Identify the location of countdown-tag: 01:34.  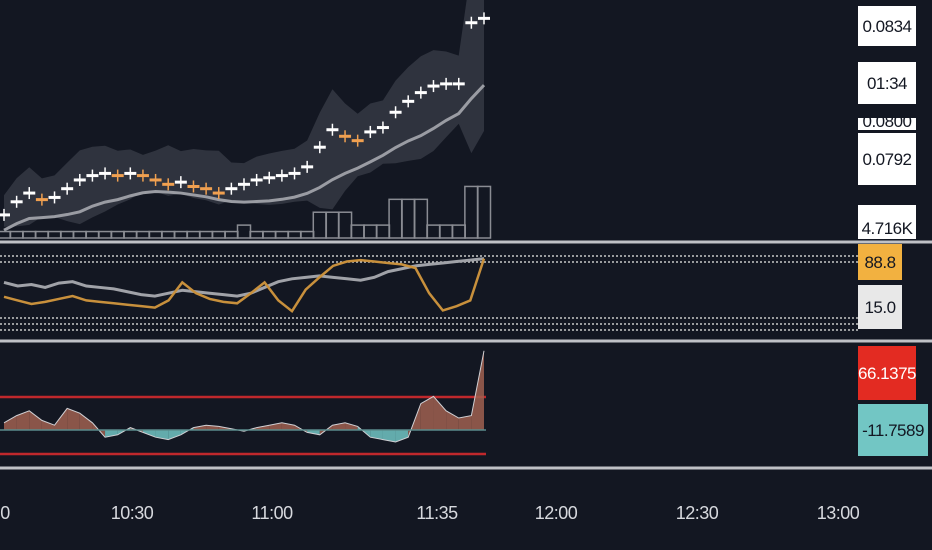
(887, 83).